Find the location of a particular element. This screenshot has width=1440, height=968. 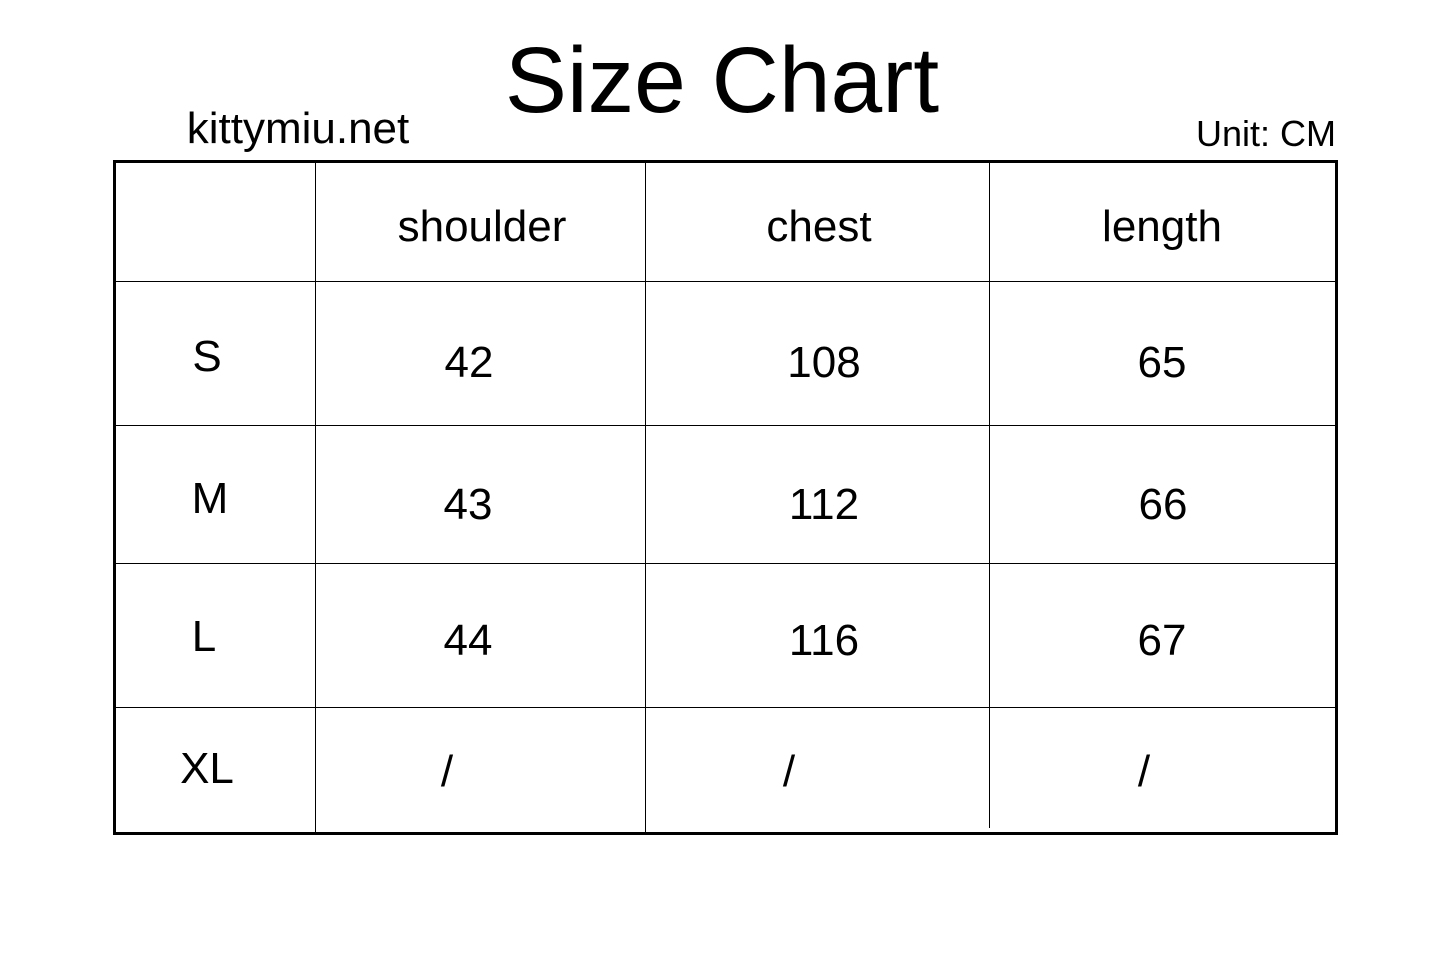

column-header-length: length is located at coordinates (1162, 226).